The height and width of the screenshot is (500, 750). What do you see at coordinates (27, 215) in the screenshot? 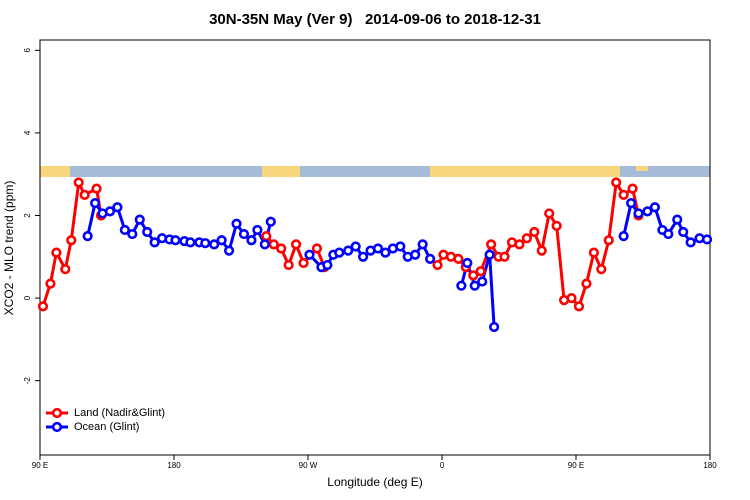
I see `y-tick-label: 2` at bounding box center [27, 215].